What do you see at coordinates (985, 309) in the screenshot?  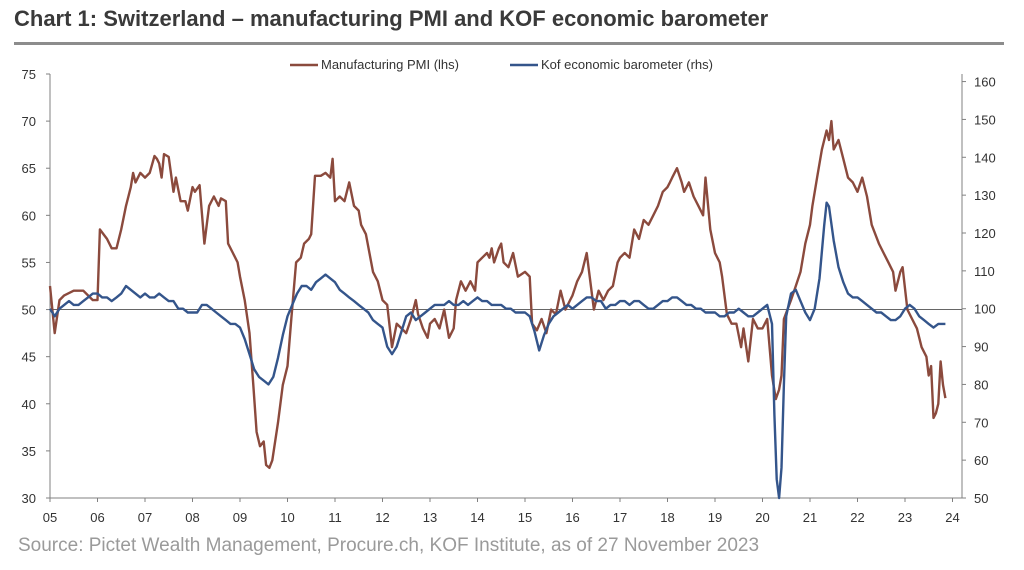 I see `y-tick-label-right: 100` at bounding box center [985, 309].